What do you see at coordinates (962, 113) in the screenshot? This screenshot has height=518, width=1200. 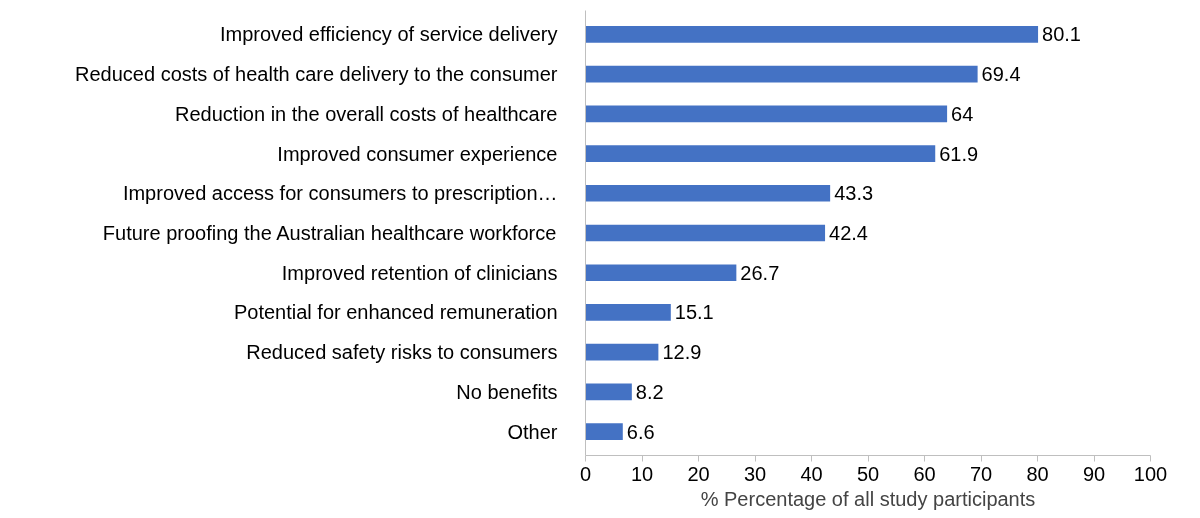 I see `data-label: 64` at bounding box center [962, 113].